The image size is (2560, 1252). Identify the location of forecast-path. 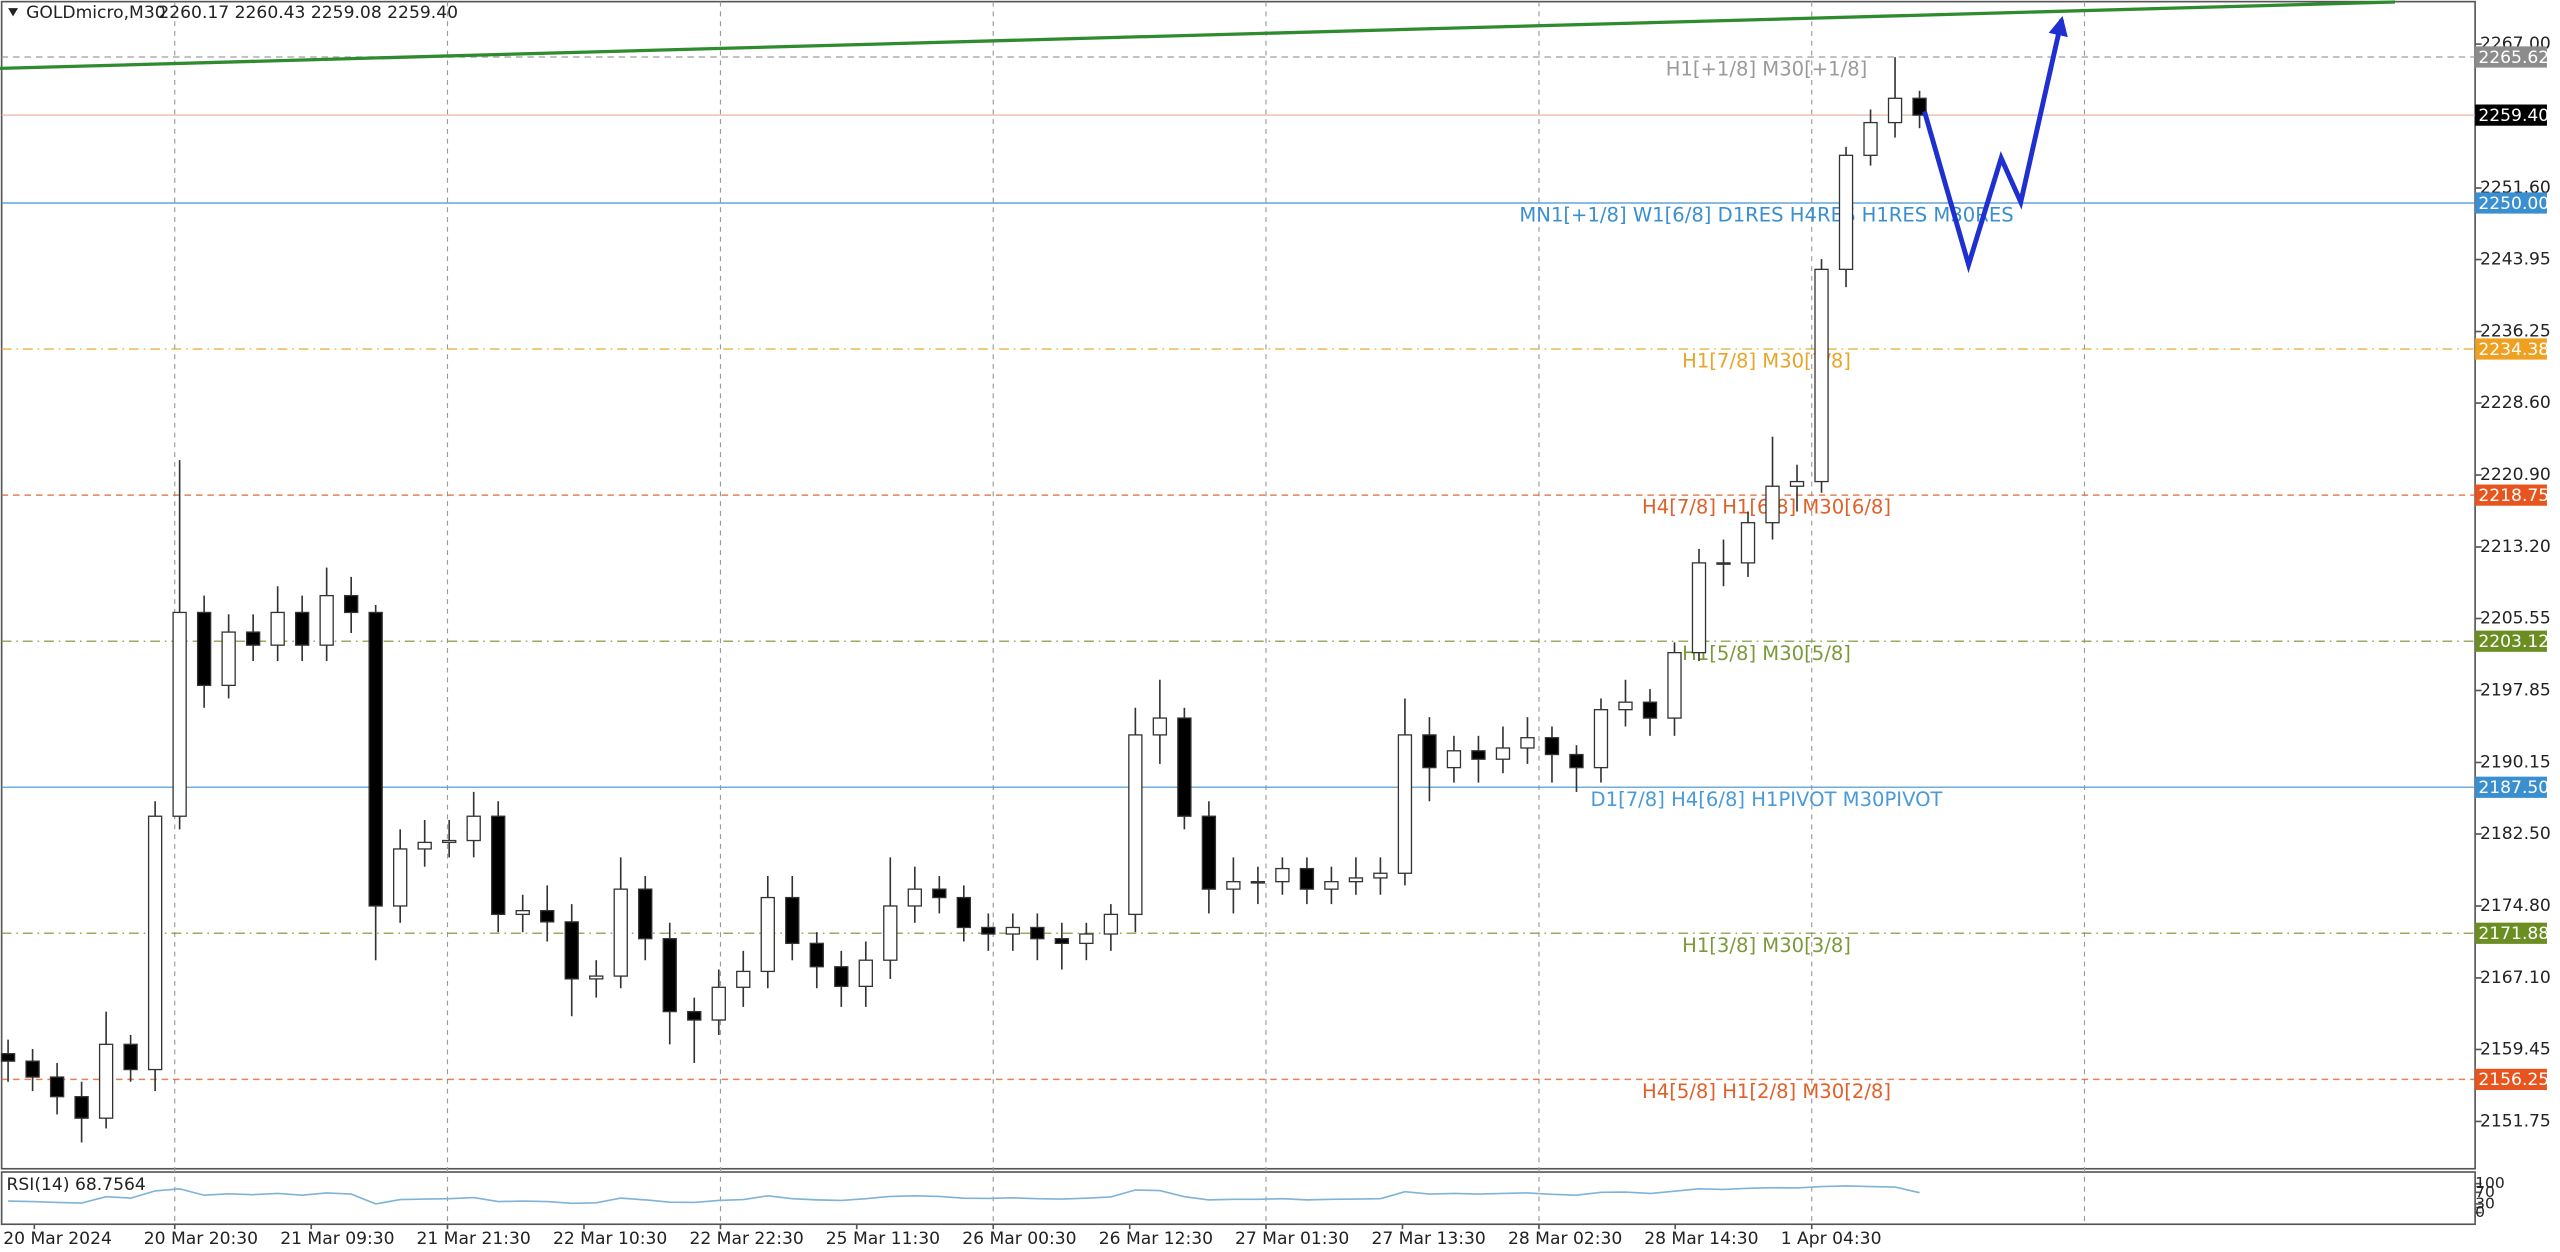
(1995, 144).